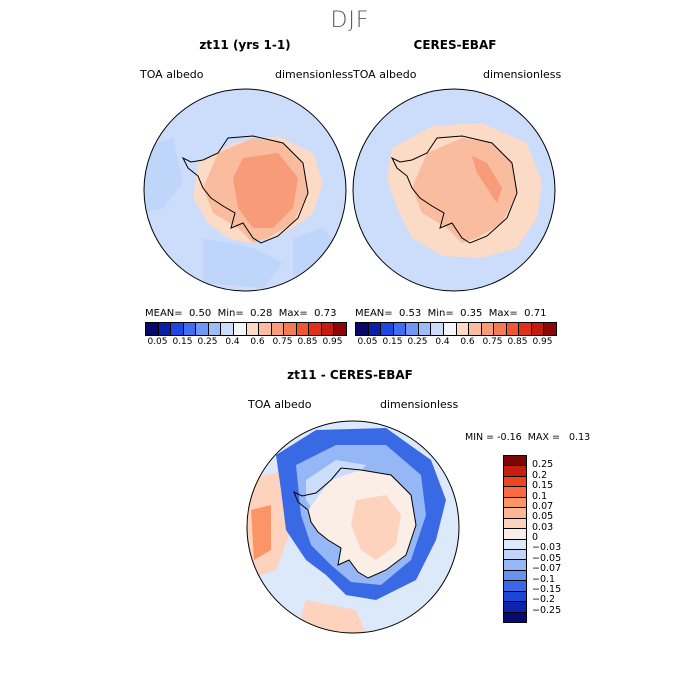  What do you see at coordinates (455, 45) in the screenshot?
I see `panel2-title: CERES-EBAF` at bounding box center [455, 45].